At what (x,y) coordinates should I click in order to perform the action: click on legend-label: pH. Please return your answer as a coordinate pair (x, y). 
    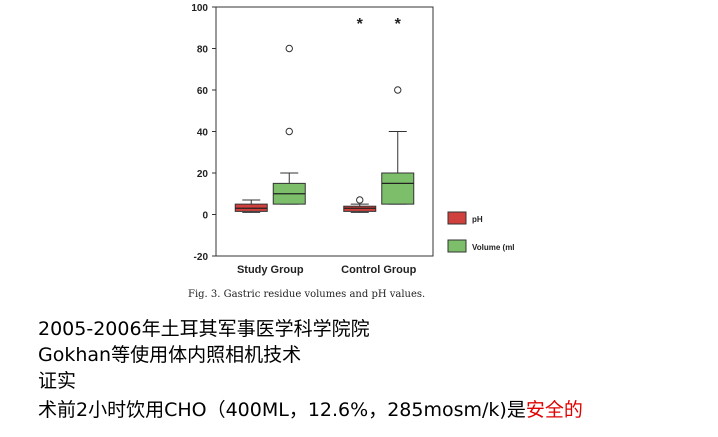
    Looking at the image, I should click on (477, 219).